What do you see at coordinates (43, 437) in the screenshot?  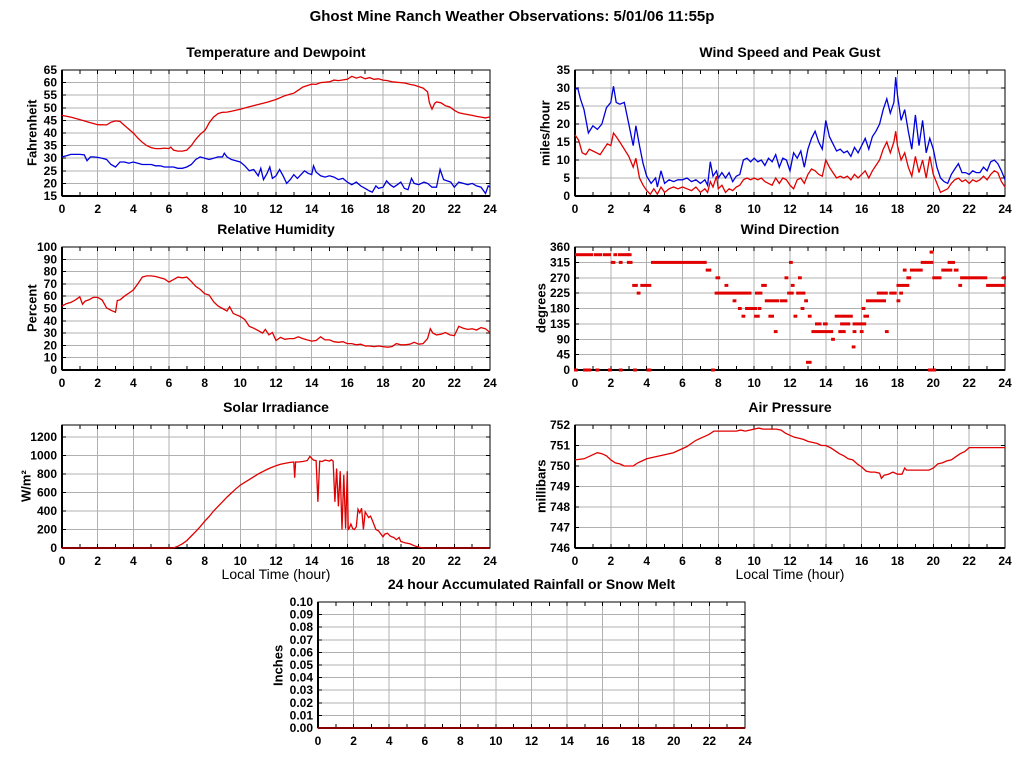 I see `svg-text: 1200` at bounding box center [43, 437].